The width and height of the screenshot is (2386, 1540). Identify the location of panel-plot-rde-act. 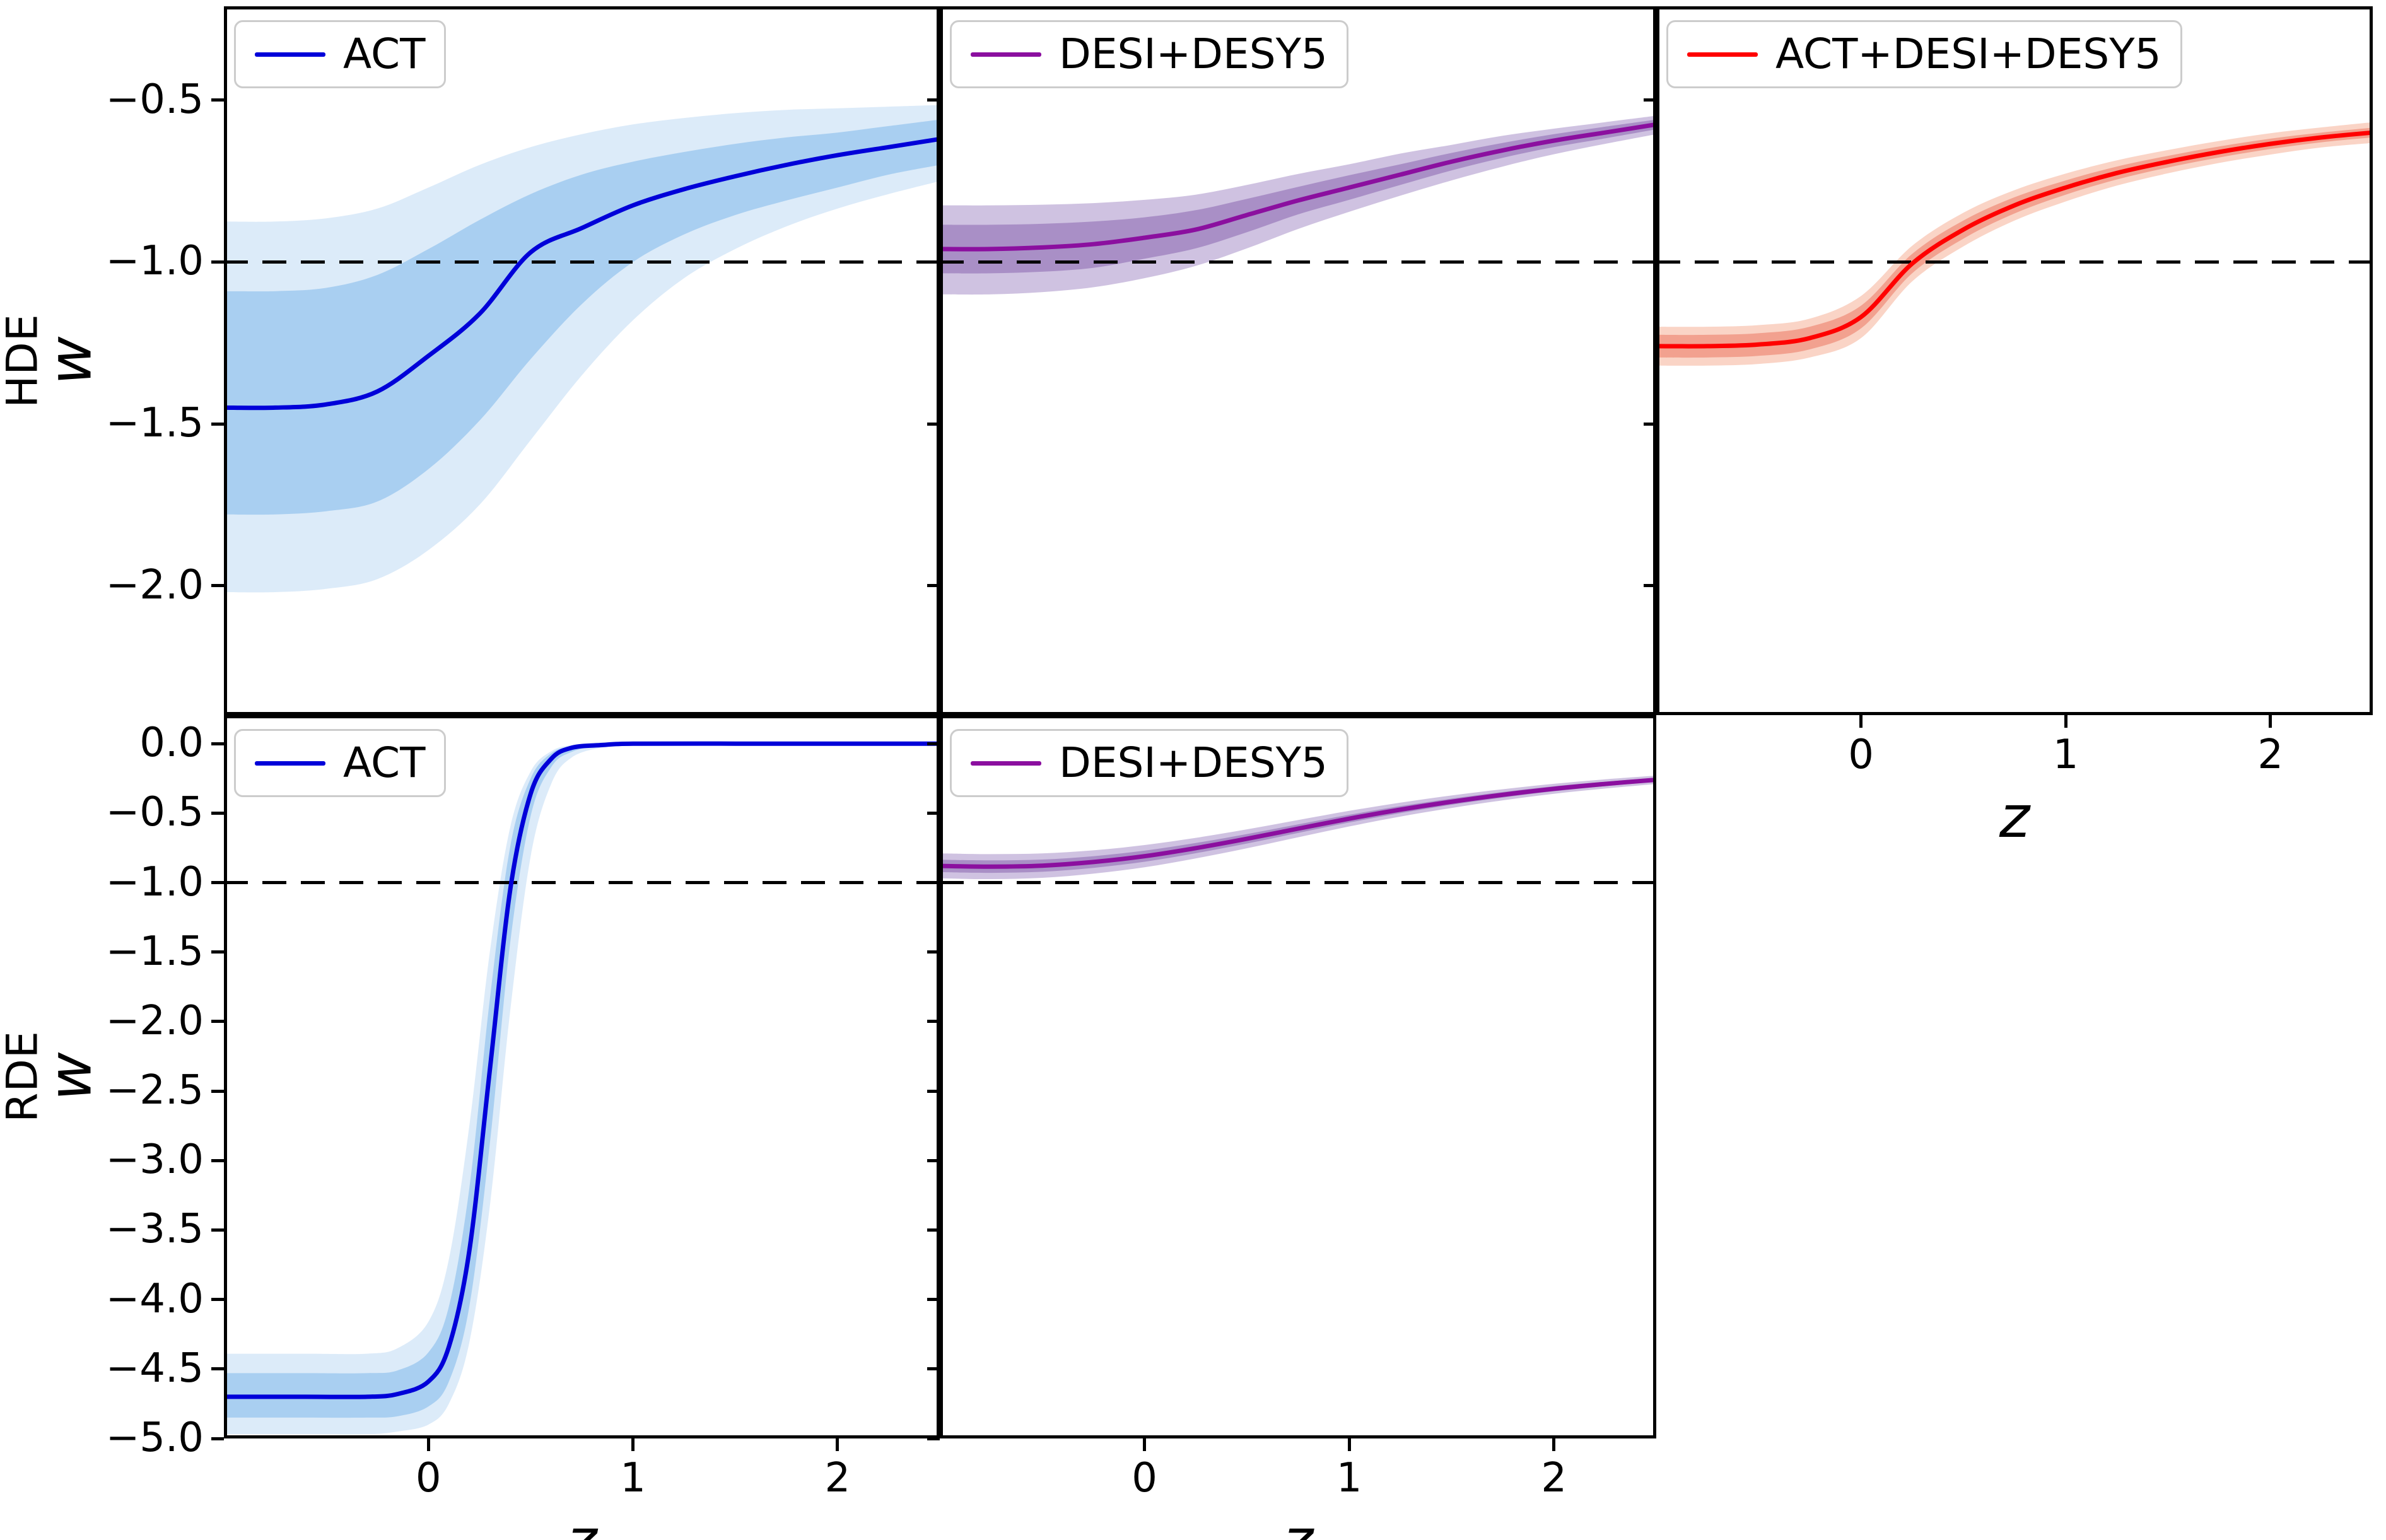
(582, 1076).